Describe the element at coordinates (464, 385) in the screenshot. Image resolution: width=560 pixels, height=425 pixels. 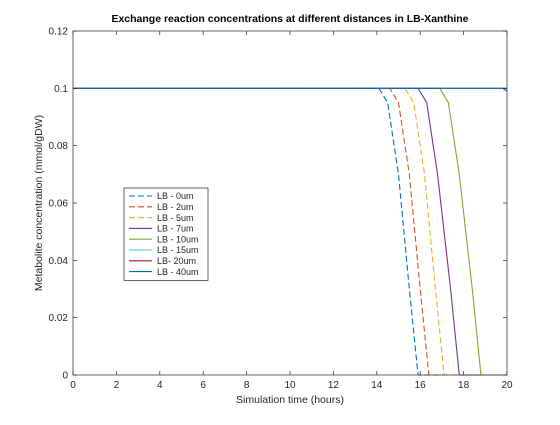
I see `x-tick-label: 18` at that location.